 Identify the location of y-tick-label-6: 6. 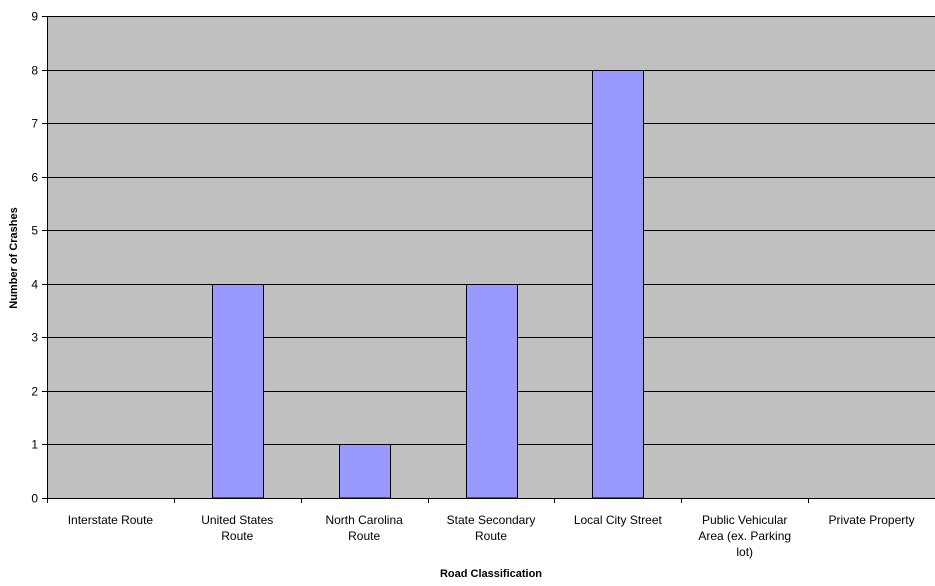
(34, 178).